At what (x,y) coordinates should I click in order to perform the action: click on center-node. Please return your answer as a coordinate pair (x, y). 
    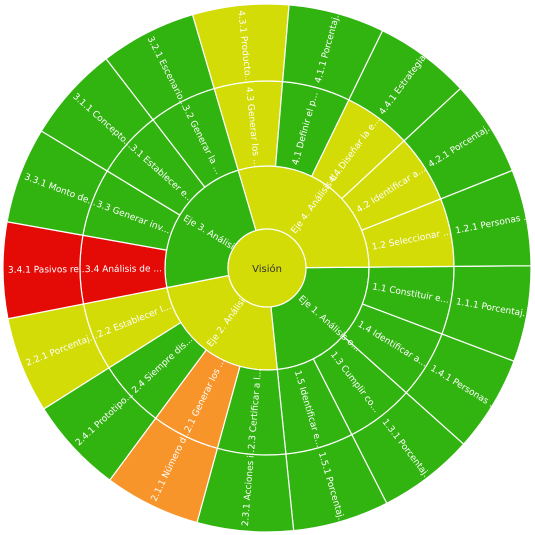
    Looking at the image, I should click on (267, 268).